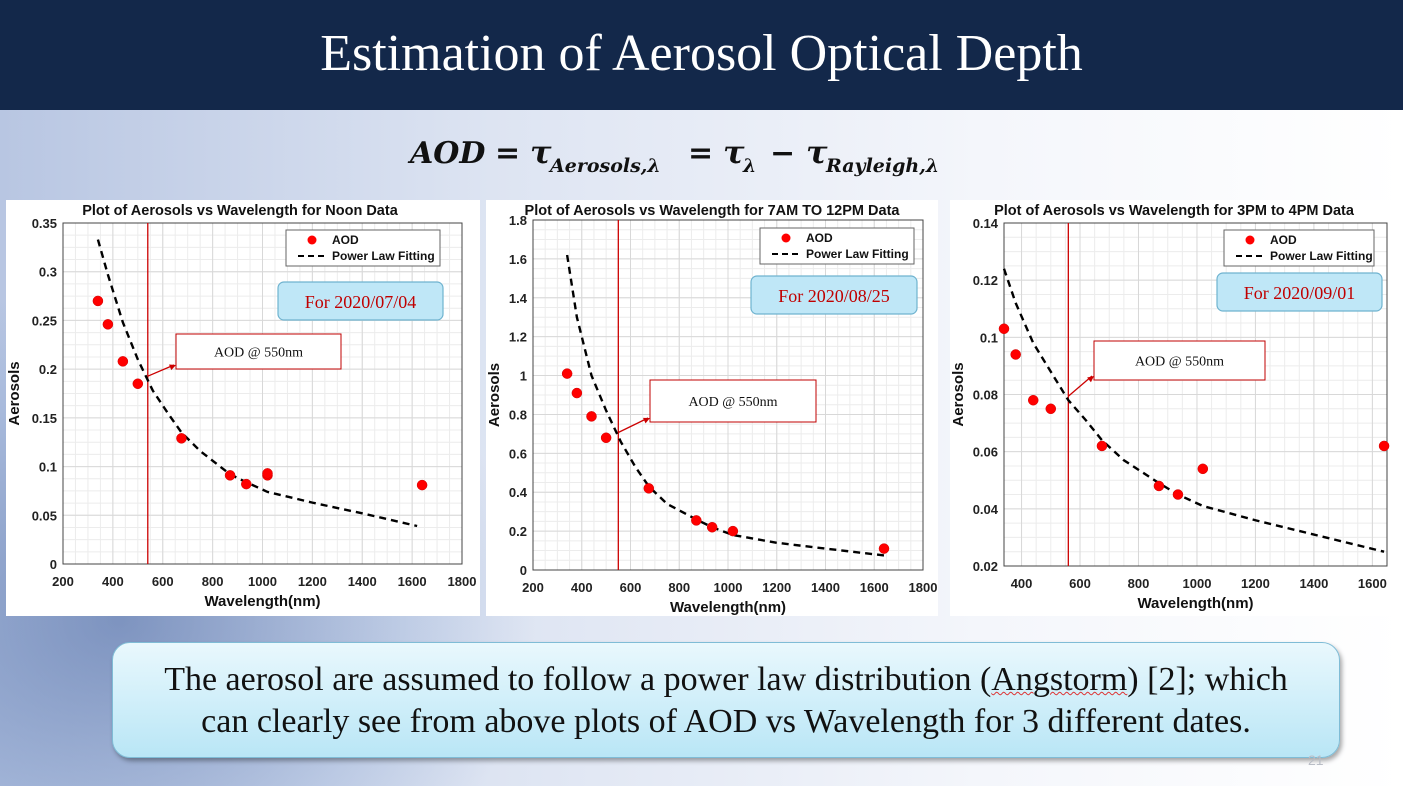 Image resolution: width=1403 pixels, height=786 pixels. I want to click on y-tick-label: 0.15, so click(44, 418).